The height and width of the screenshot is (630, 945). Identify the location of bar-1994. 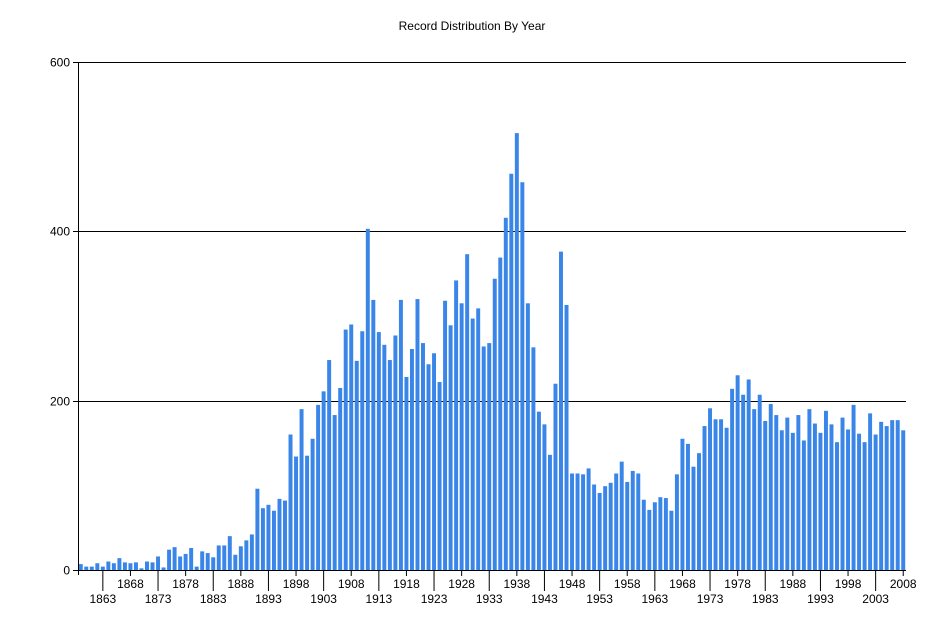
(825, 490).